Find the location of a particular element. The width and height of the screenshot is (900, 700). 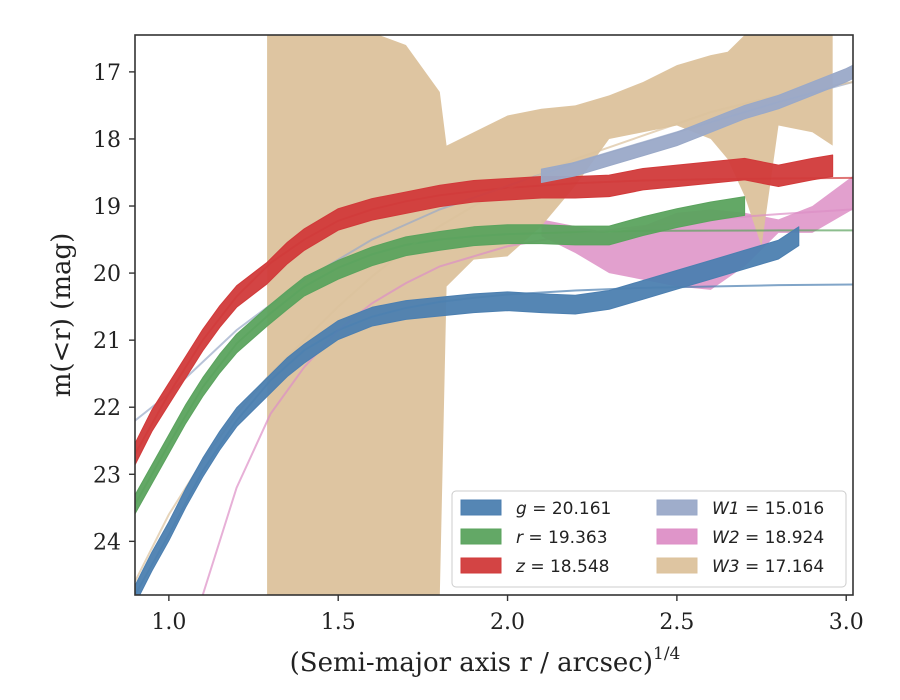

legend-swatch-w3 is located at coordinates (677, 565).